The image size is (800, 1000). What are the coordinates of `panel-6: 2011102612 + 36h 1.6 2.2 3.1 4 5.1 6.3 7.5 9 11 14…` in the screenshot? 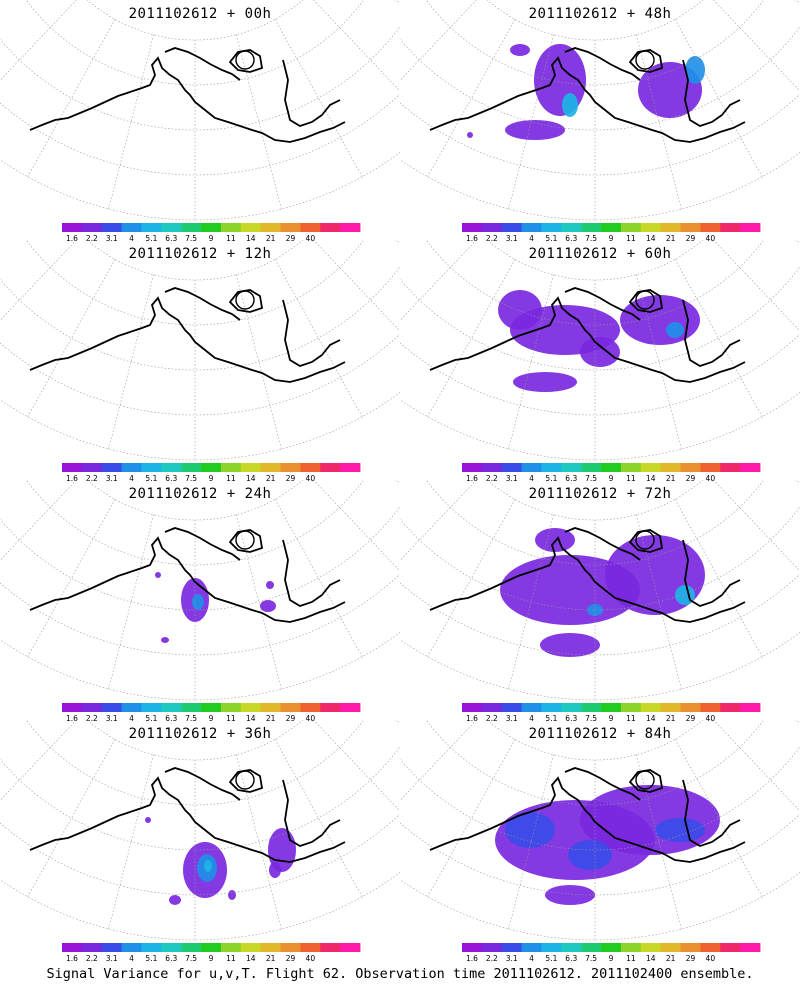 It's located at (200, 842).